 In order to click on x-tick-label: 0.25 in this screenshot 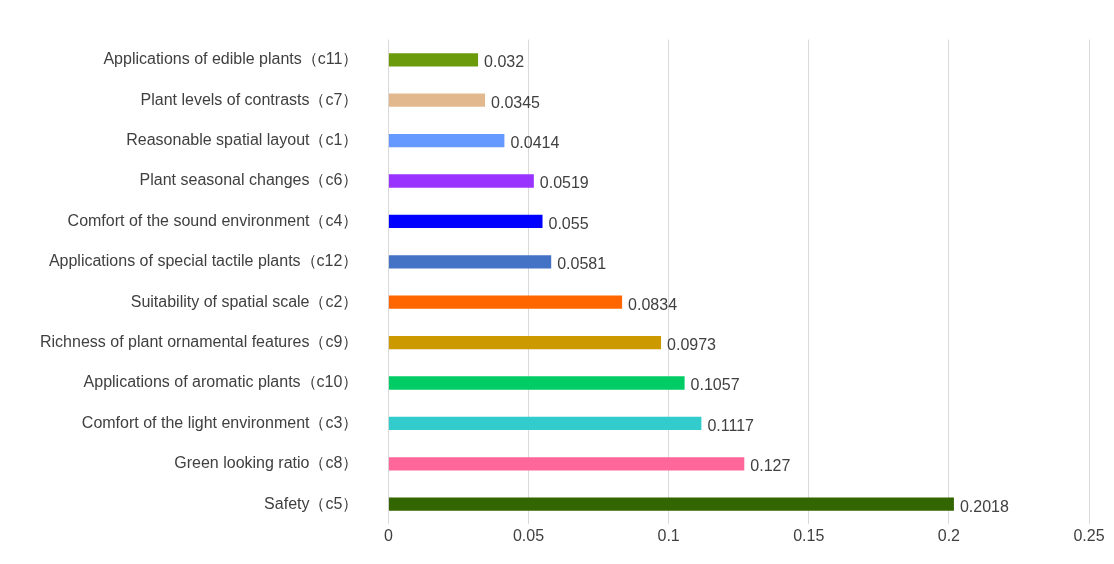, I will do `click(1089, 536)`.